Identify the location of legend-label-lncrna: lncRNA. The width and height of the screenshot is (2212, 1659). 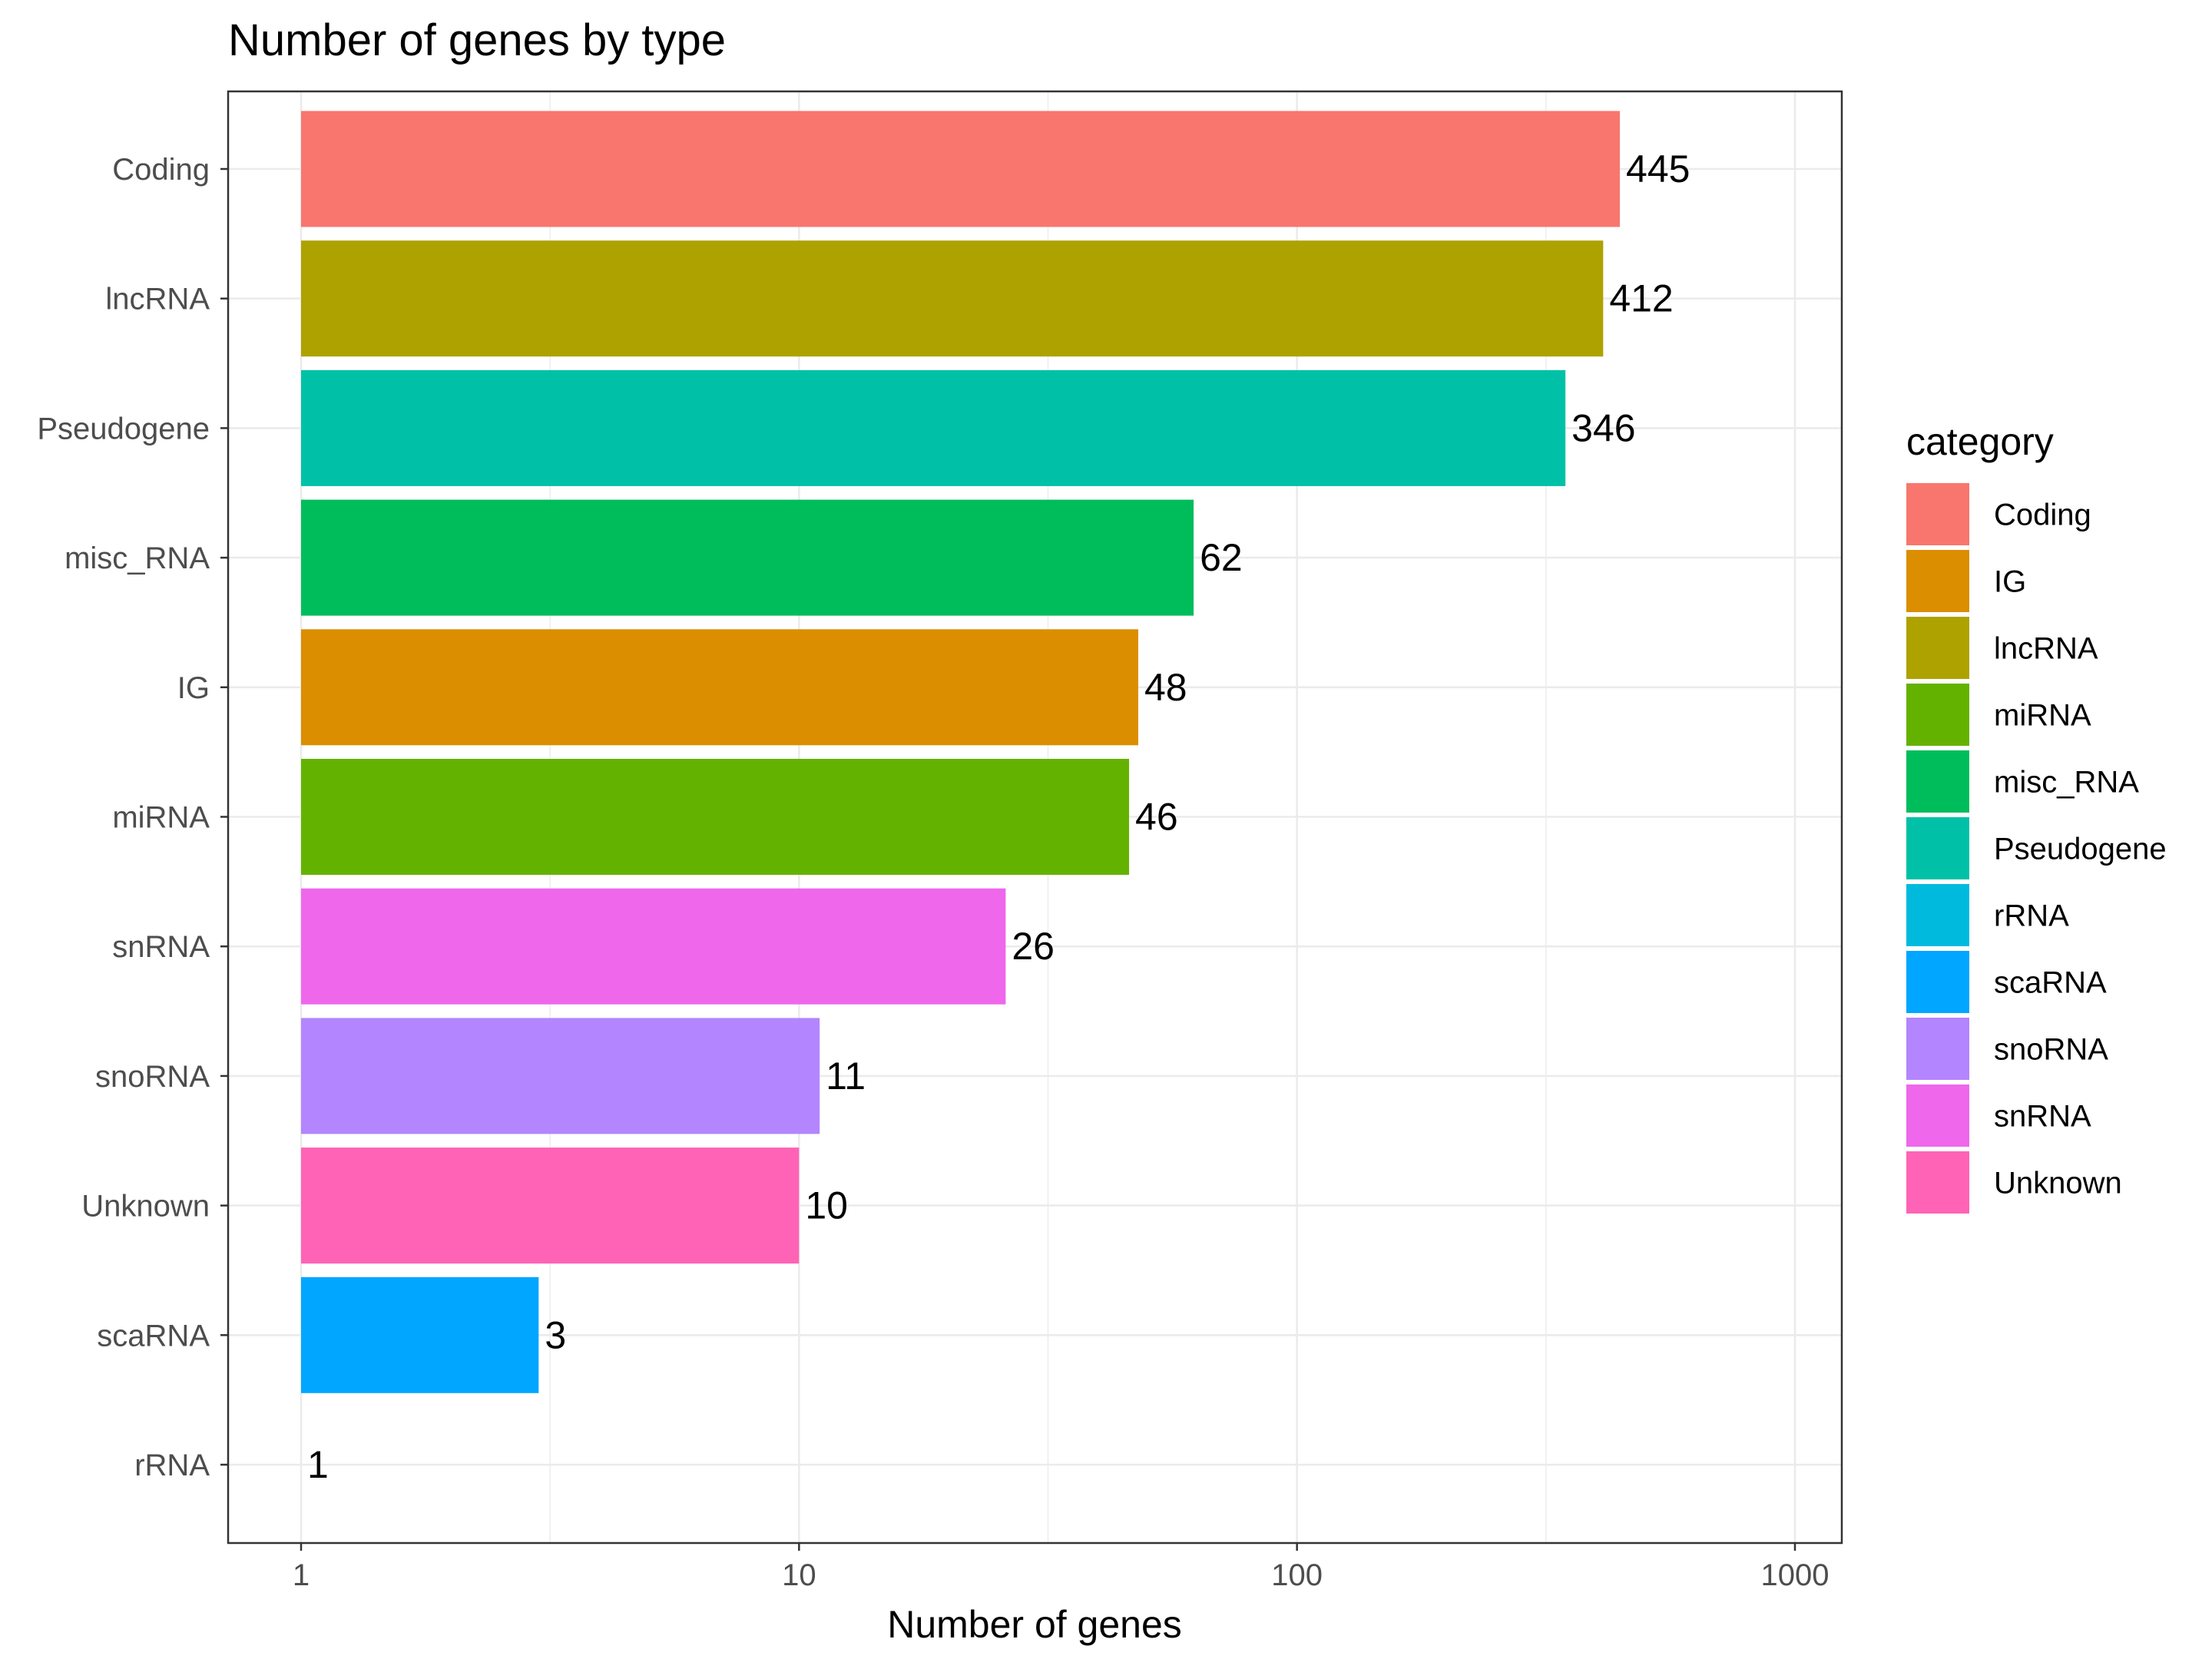
(2046, 649).